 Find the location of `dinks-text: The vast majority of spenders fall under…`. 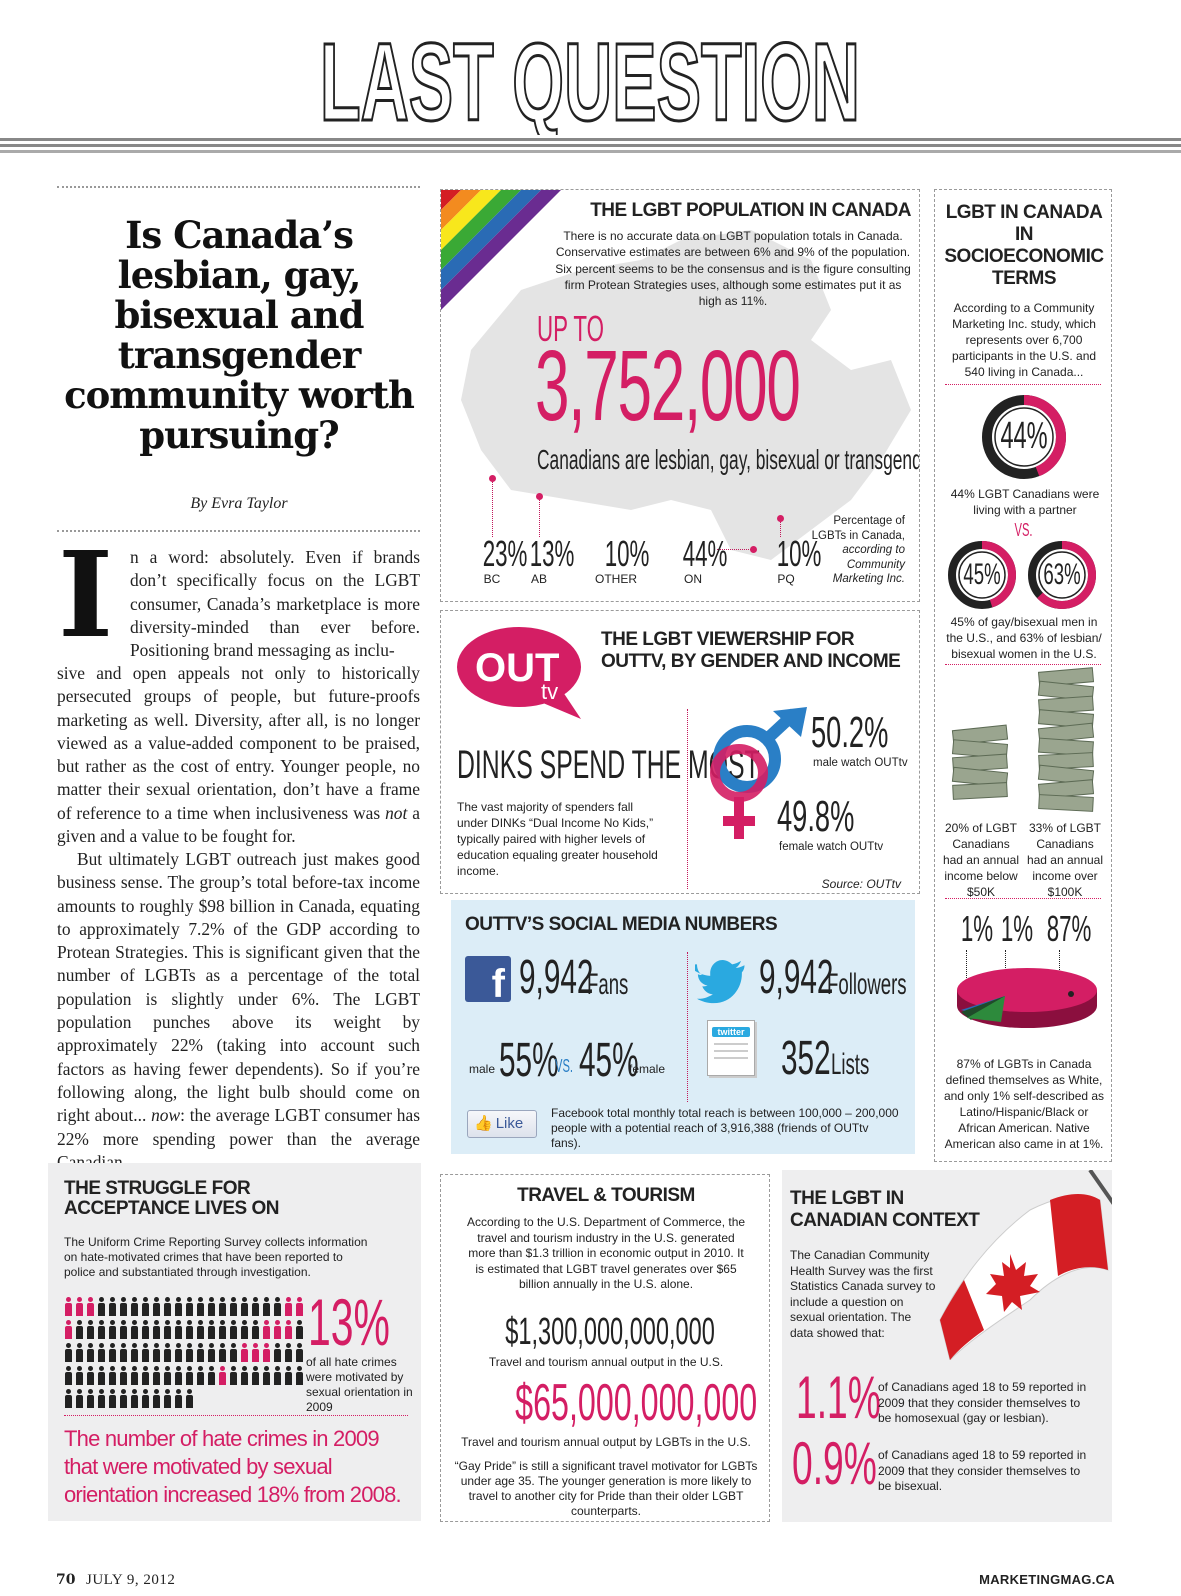

dinks-text: The vast majority of spenders fall under… is located at coordinates (557, 839).